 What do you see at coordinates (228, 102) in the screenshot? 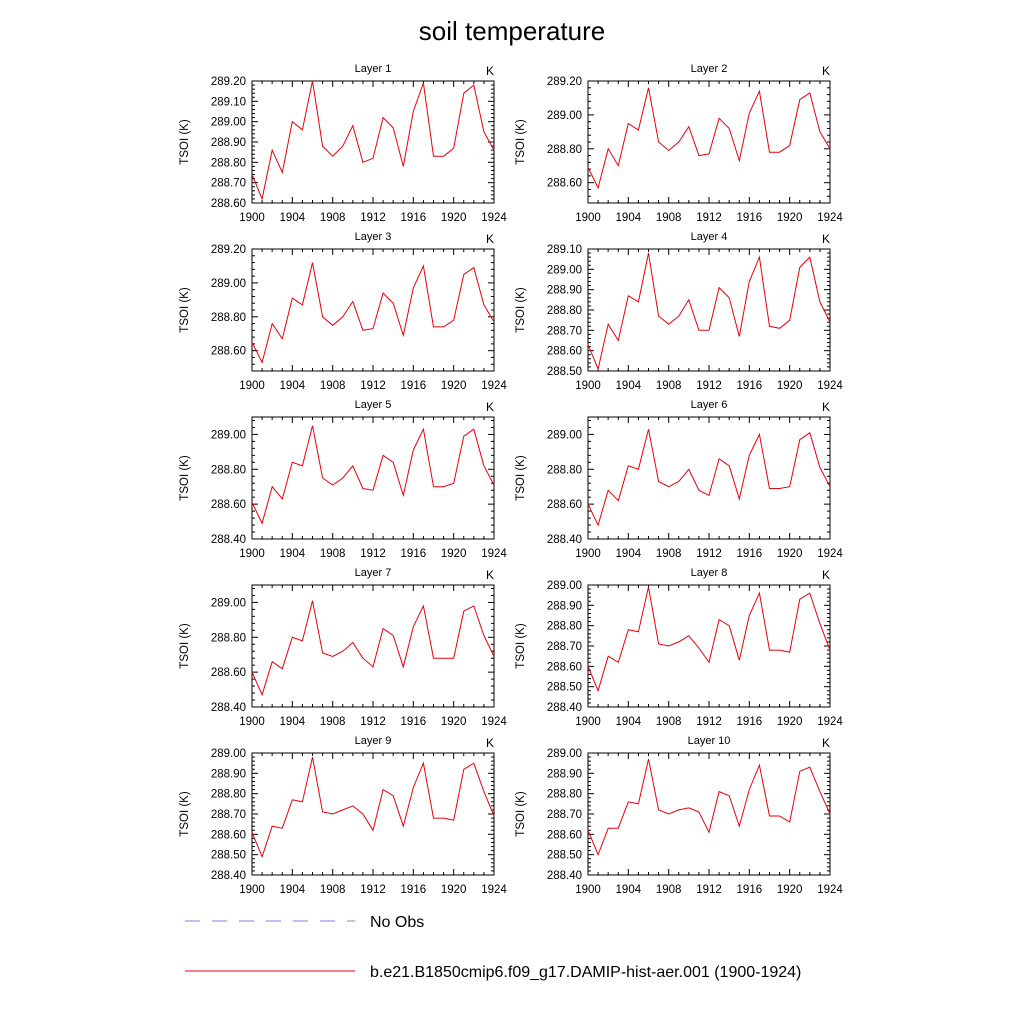
I see `y-tick-label: 289.10` at bounding box center [228, 102].